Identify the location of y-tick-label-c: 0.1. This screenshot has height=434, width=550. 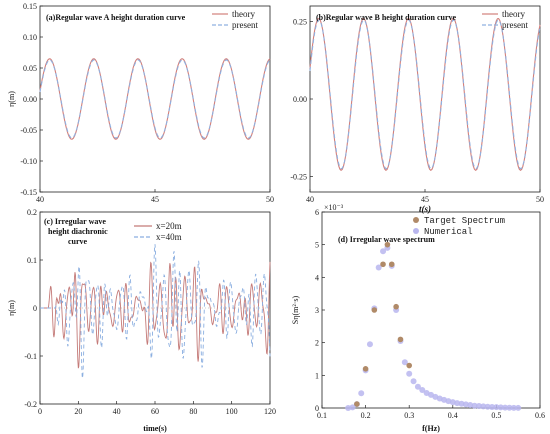
(32, 260).